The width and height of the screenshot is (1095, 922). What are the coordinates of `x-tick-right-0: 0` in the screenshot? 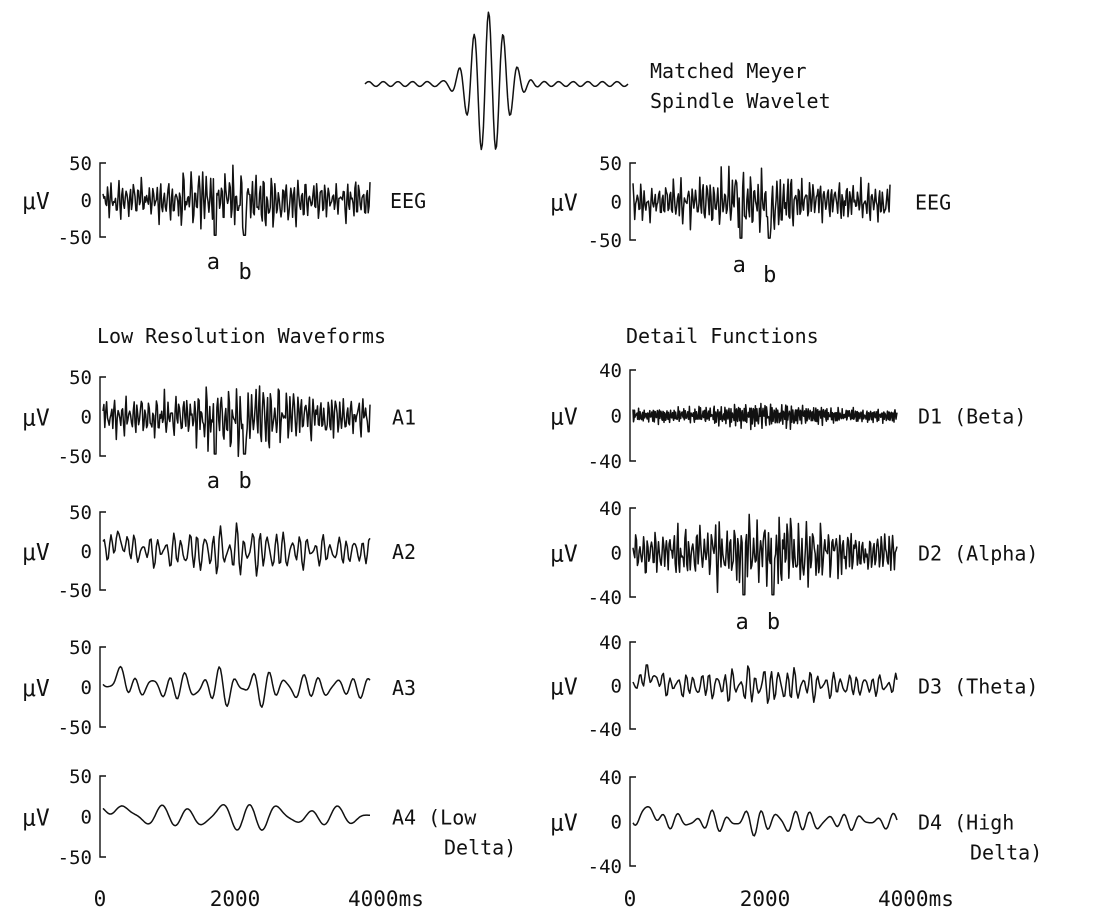 It's located at (630, 899).